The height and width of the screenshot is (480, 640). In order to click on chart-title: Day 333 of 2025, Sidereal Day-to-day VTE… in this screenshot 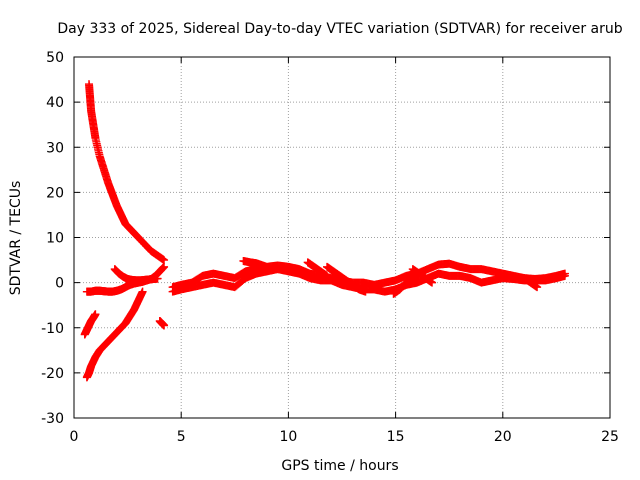, I will do `click(339, 29)`.